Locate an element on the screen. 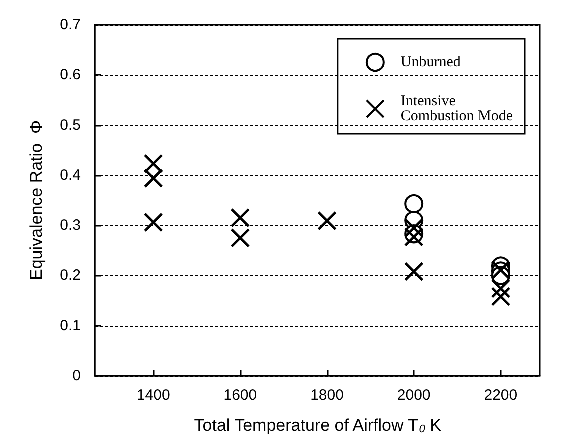 The width and height of the screenshot is (561, 448). x-tick-label: 1600 is located at coordinates (241, 395).